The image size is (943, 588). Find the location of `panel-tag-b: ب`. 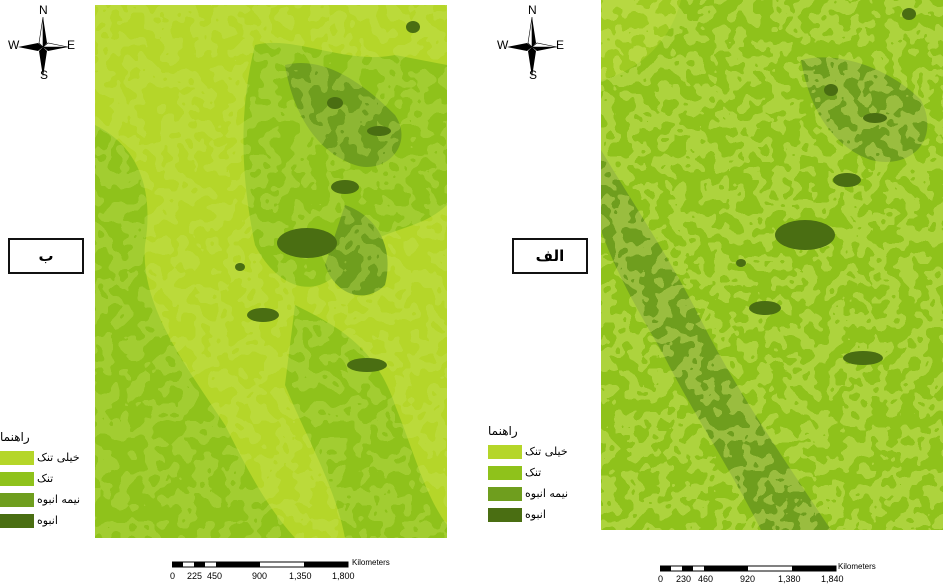

panel-tag-b: ب is located at coordinates (46, 256).